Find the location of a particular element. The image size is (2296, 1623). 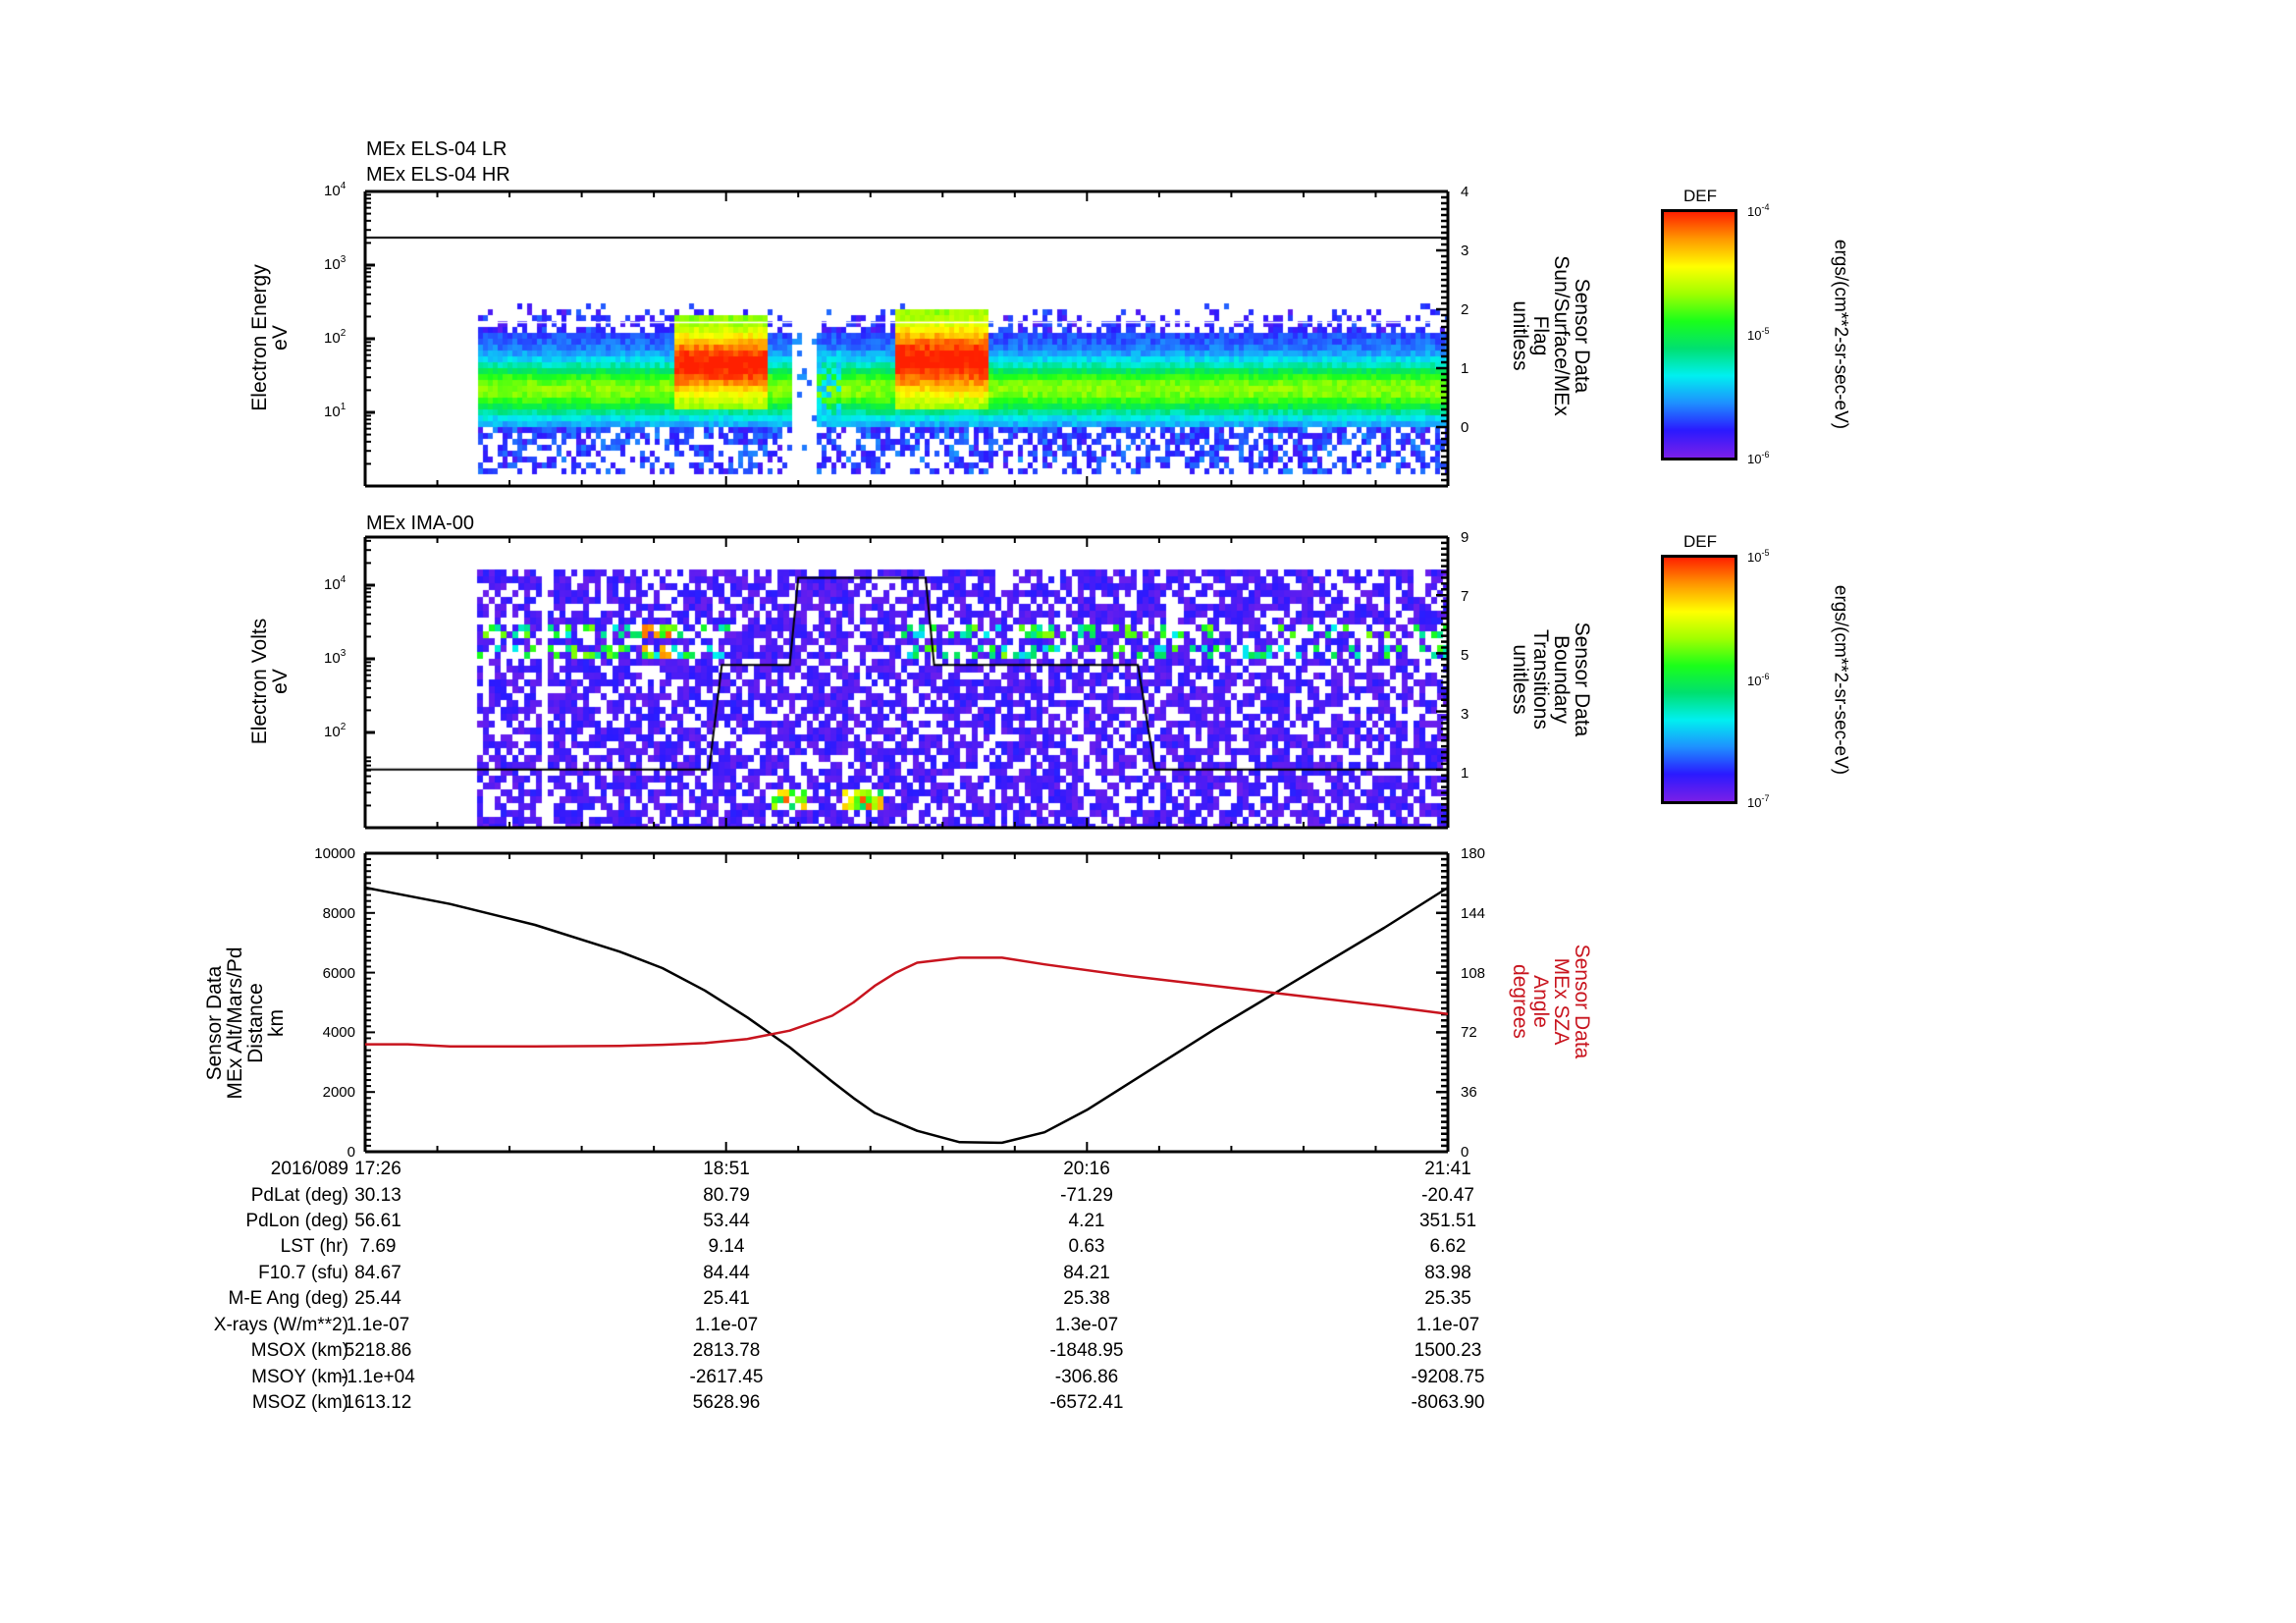

x-tick-label: 21:41 is located at coordinates (1447, 1169).